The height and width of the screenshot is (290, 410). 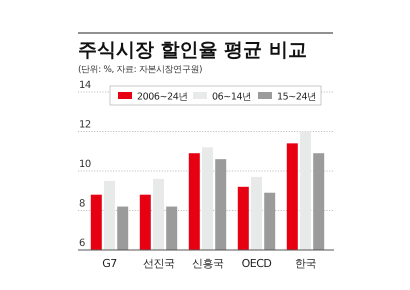 I want to click on legend-label: 06~14년, so click(x=232, y=97).